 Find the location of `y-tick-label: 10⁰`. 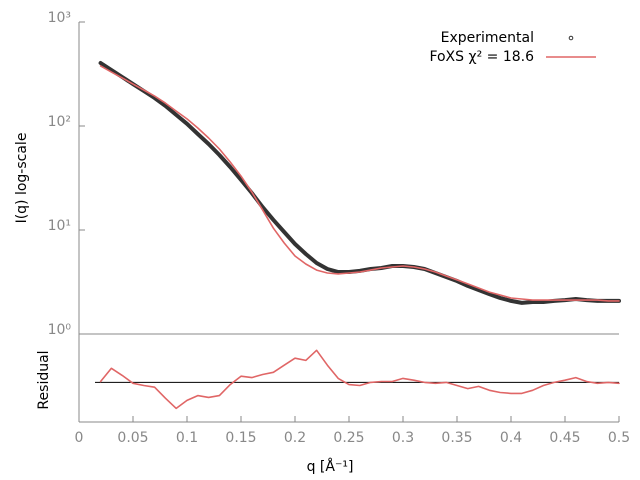

y-tick-label: 10⁰ is located at coordinates (60, 330).